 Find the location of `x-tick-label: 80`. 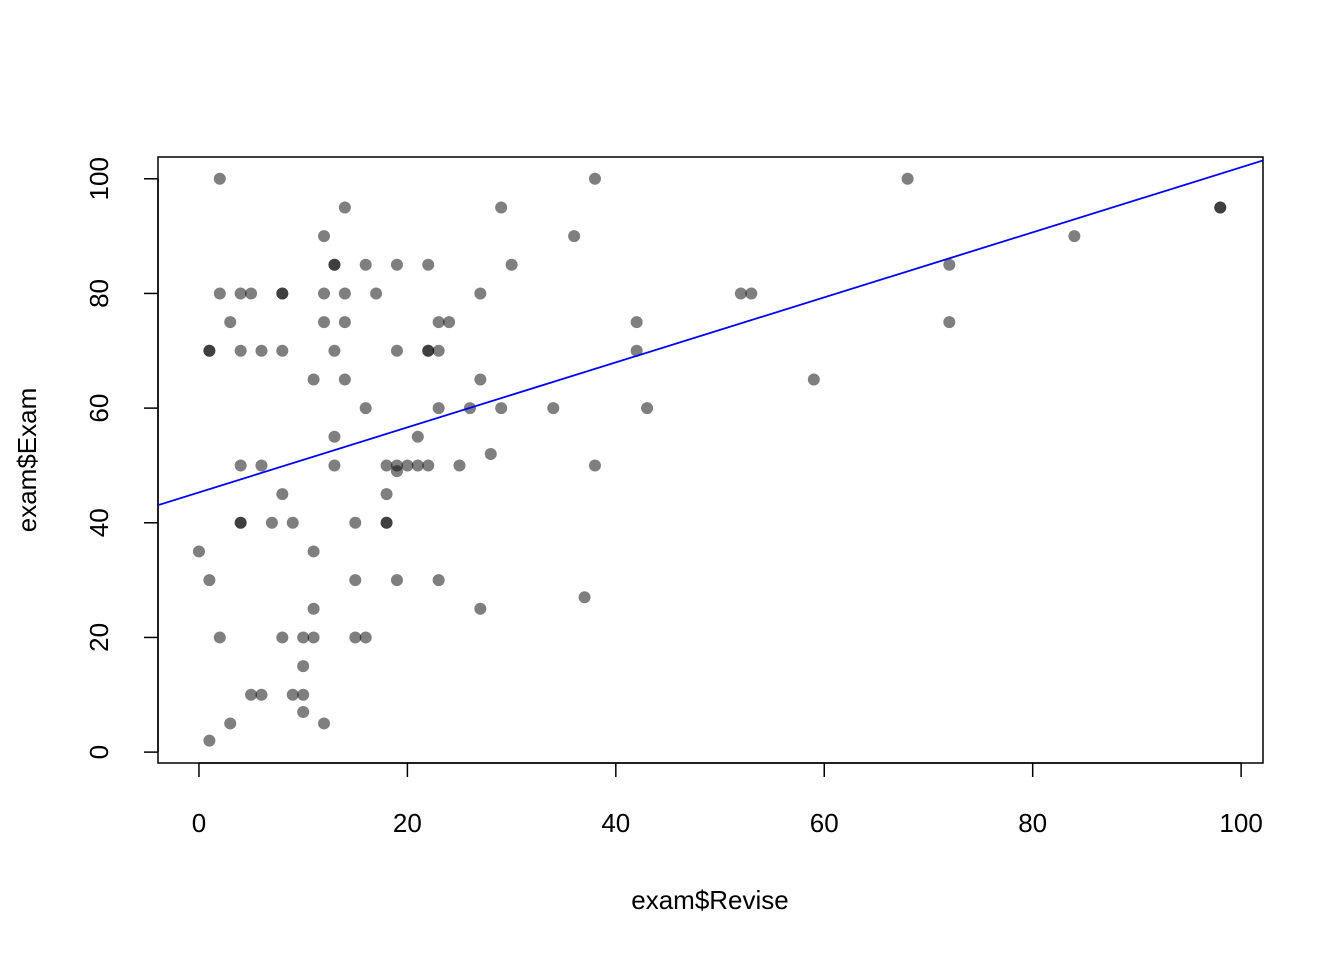

x-tick-label: 80 is located at coordinates (1032, 823).